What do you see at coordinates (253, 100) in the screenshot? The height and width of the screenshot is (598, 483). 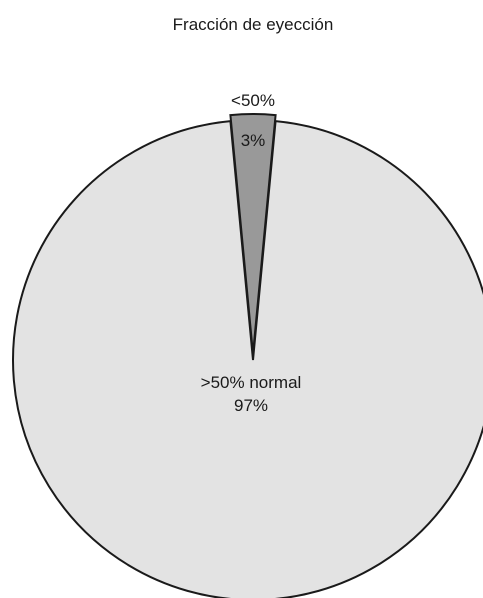 I see `slice-label-0: <50%` at bounding box center [253, 100].